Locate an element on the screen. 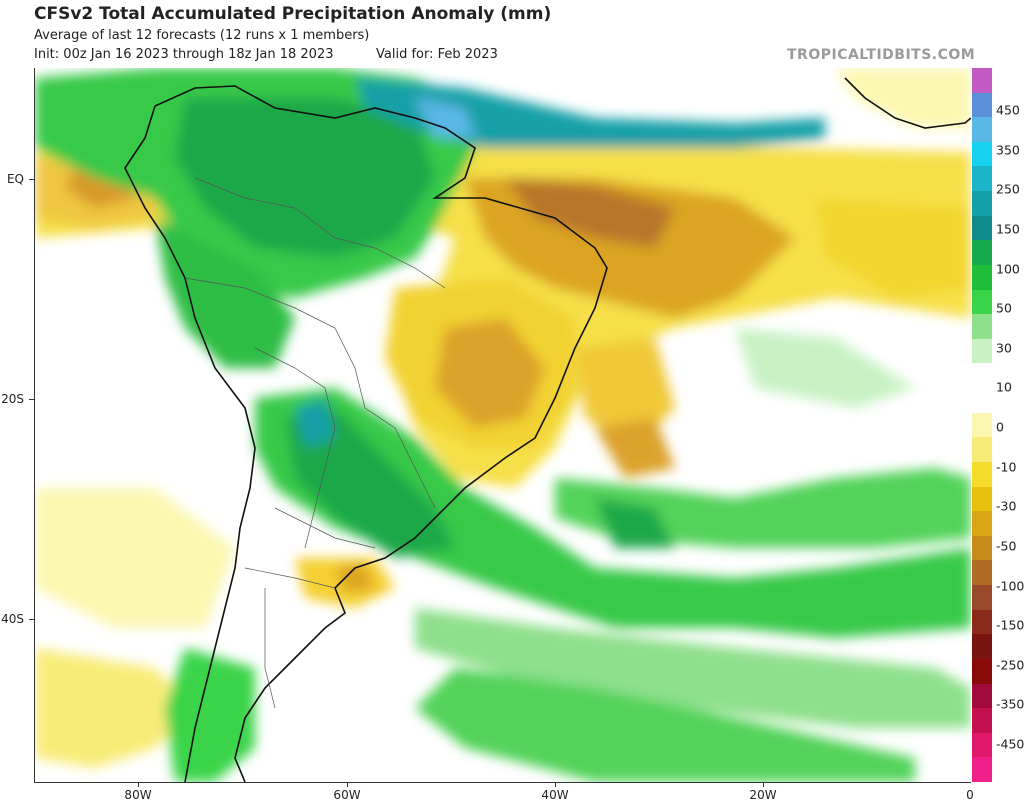 The width and height of the screenshot is (1024, 803). colorbar-label: -450 is located at coordinates (1010, 744).